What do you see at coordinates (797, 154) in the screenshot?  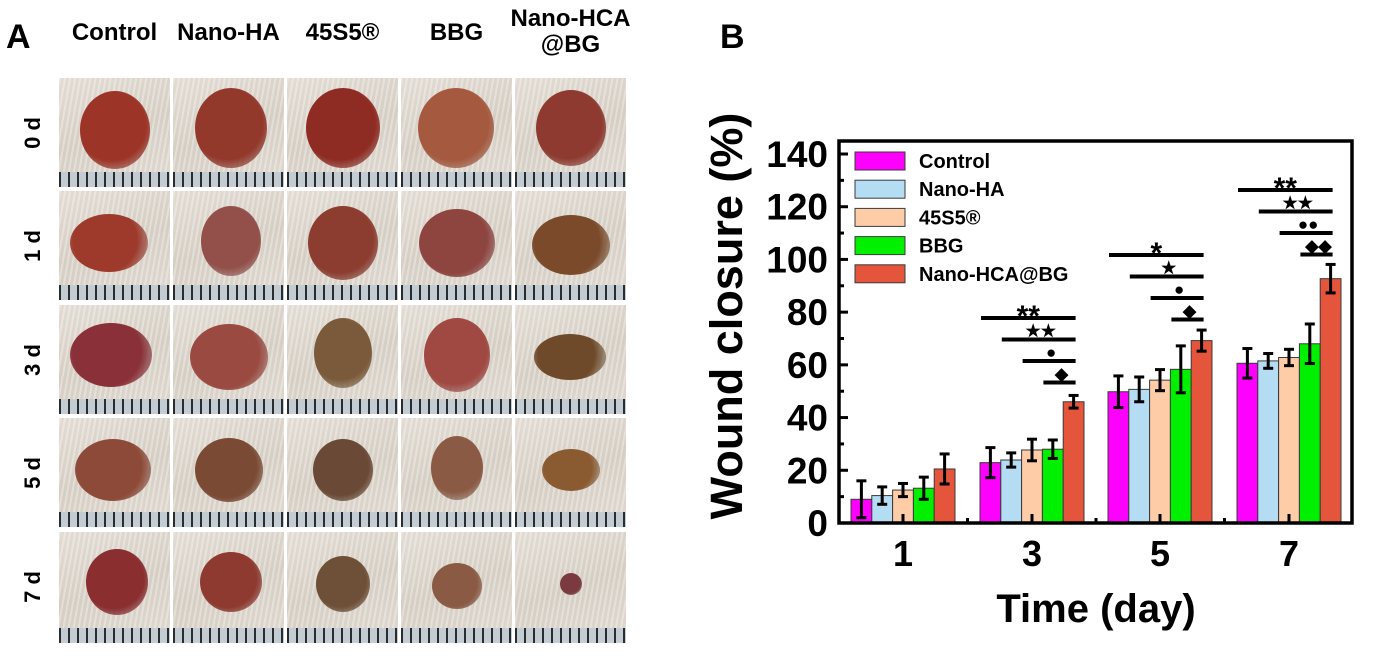 I see `y-tick-label: 140` at bounding box center [797, 154].